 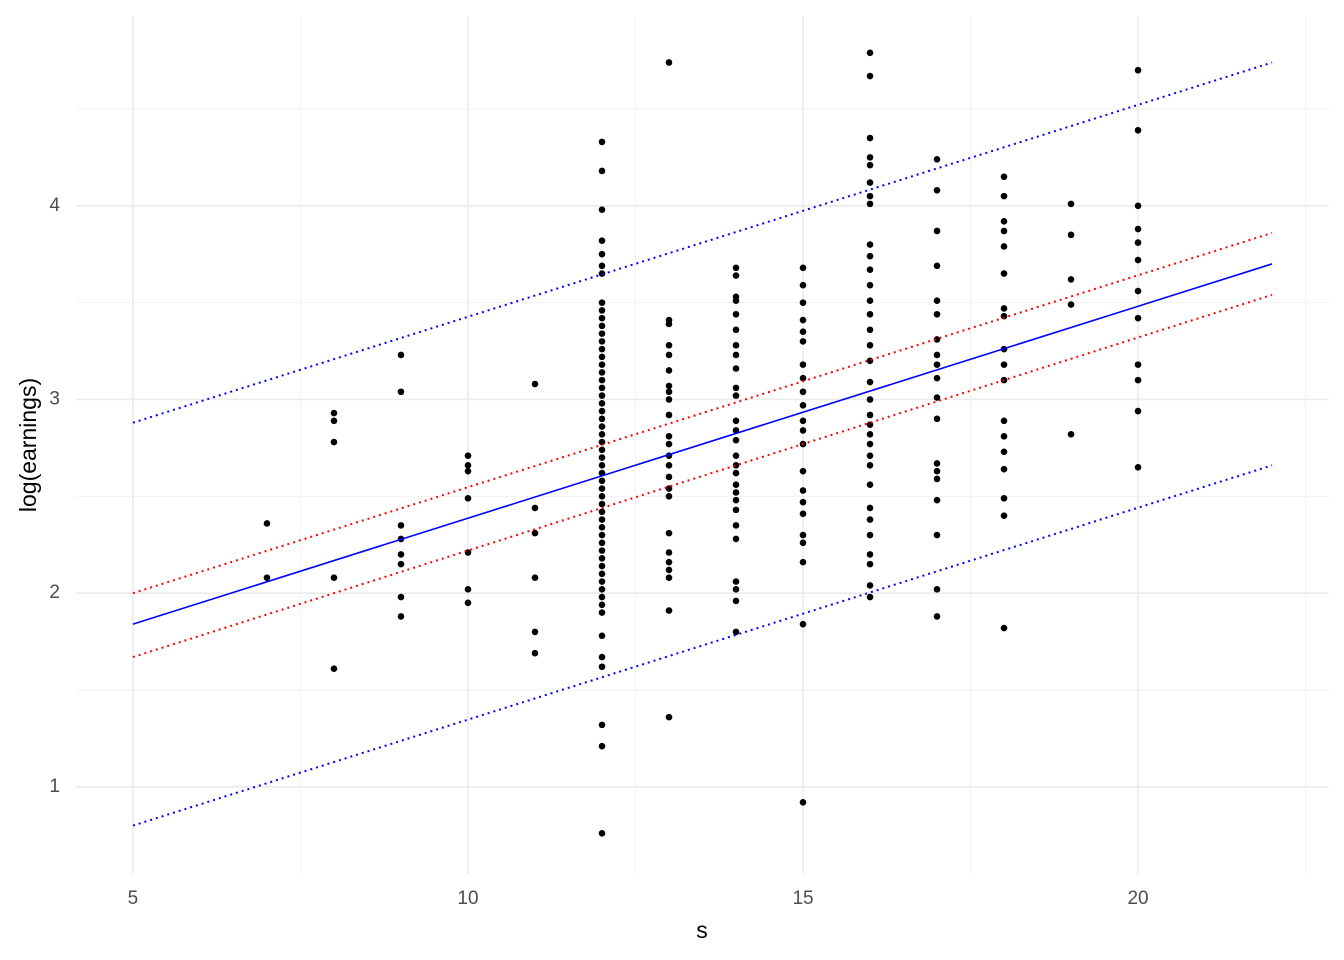 I want to click on y-axis-title: log(earnings), so click(x=28, y=445).